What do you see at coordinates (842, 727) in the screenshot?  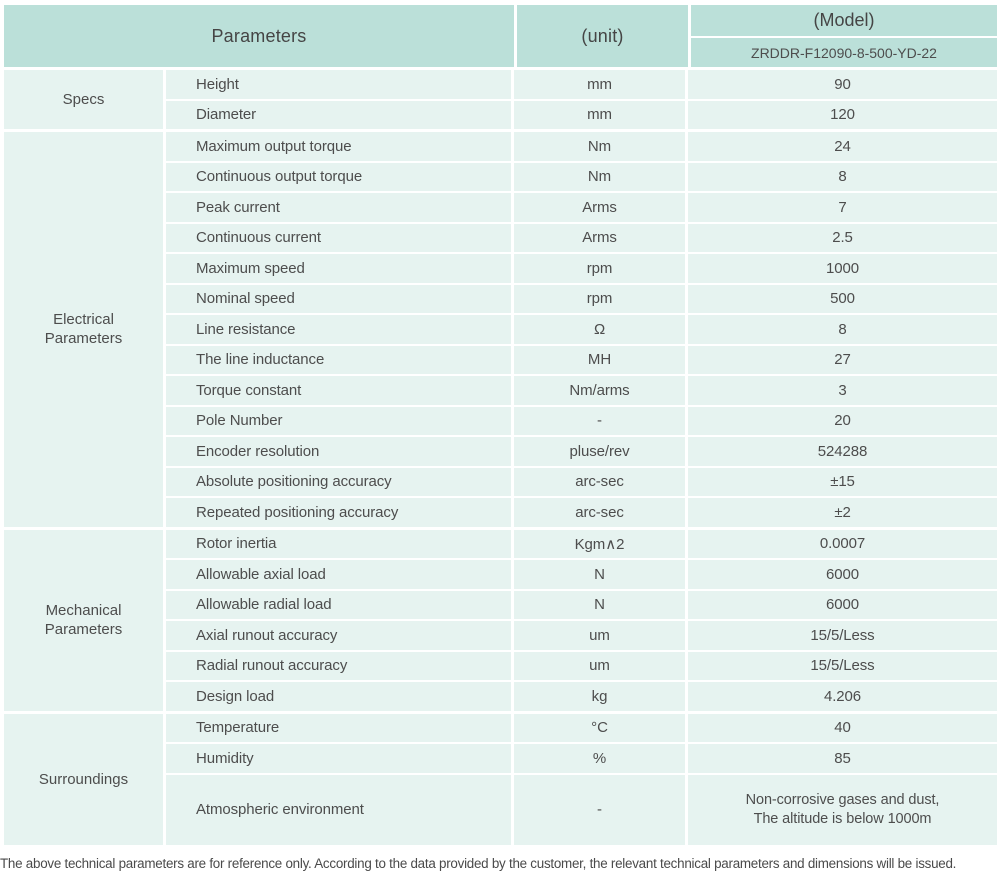 I see `value-cell: 40` at bounding box center [842, 727].